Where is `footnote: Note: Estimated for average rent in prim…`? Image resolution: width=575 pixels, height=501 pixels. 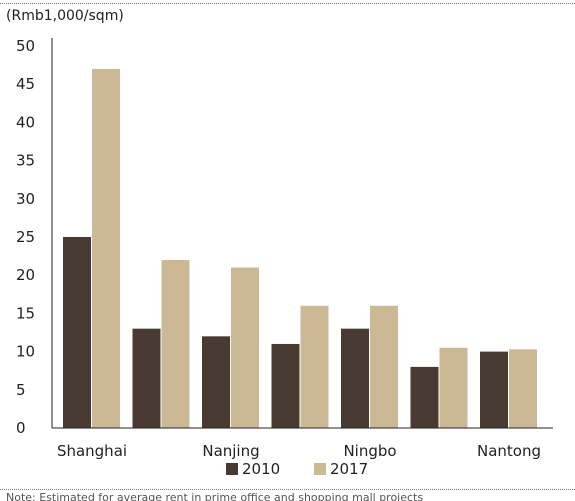 footnote: Note: Estimated for average rent in prim… is located at coordinates (215, 496).